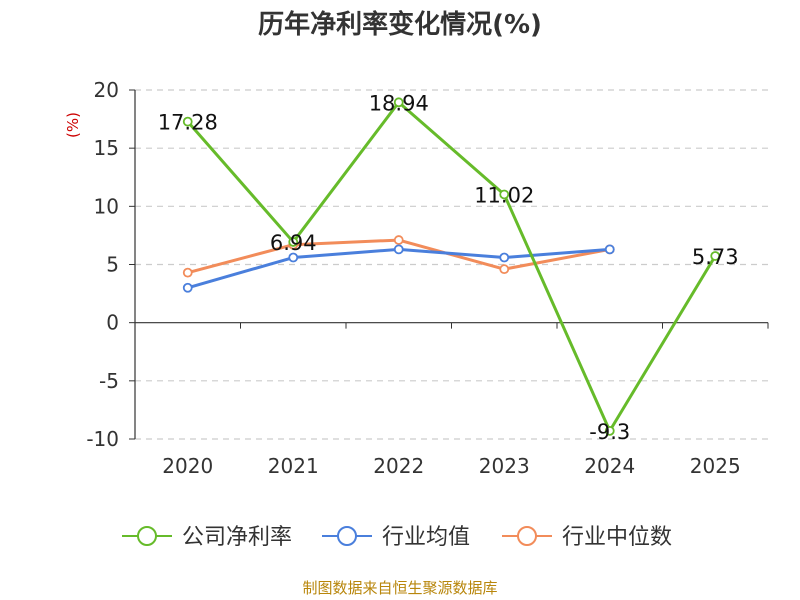  I want to click on x-tick-label: 2022, so click(398, 466).